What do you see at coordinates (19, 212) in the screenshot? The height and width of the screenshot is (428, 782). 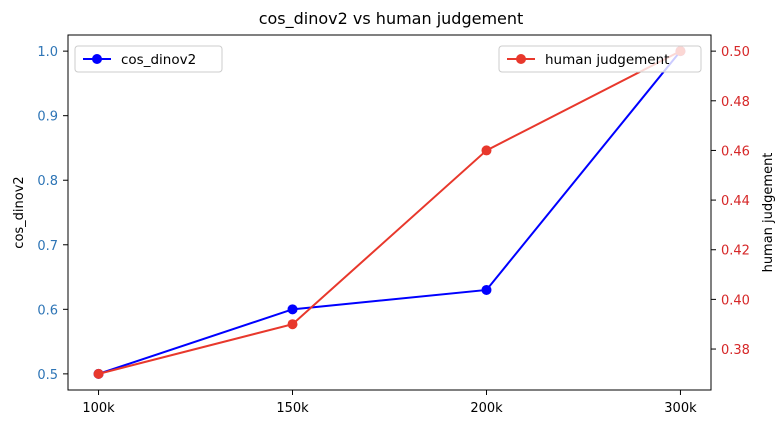 I see `left-axis-title: cos_dinov2` at bounding box center [19, 212].